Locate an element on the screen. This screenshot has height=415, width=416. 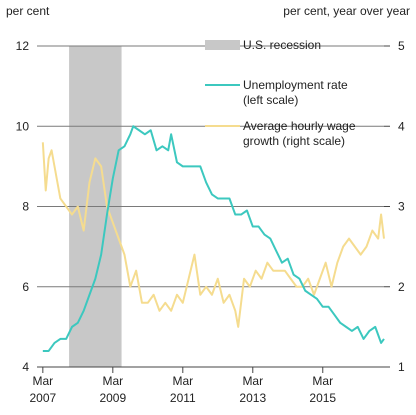
left-tick-label: 10 is located at coordinates (23, 126).